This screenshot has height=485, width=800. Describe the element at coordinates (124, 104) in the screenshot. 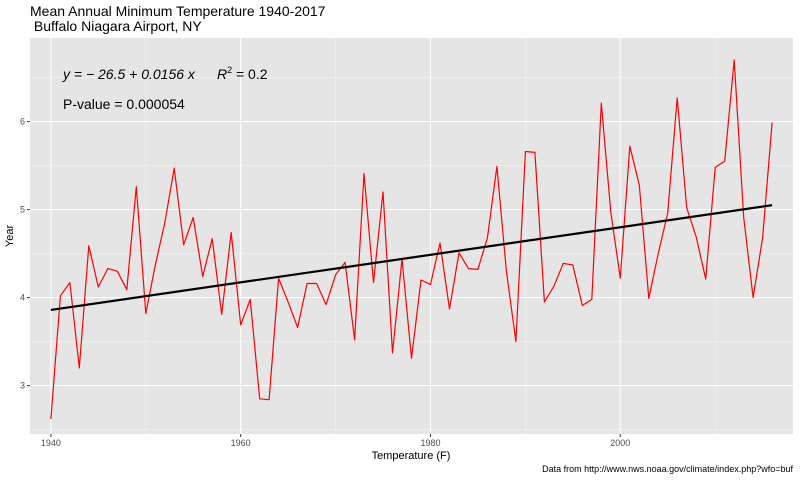

I see `p-value-label: P-value = 0.000054` at that location.